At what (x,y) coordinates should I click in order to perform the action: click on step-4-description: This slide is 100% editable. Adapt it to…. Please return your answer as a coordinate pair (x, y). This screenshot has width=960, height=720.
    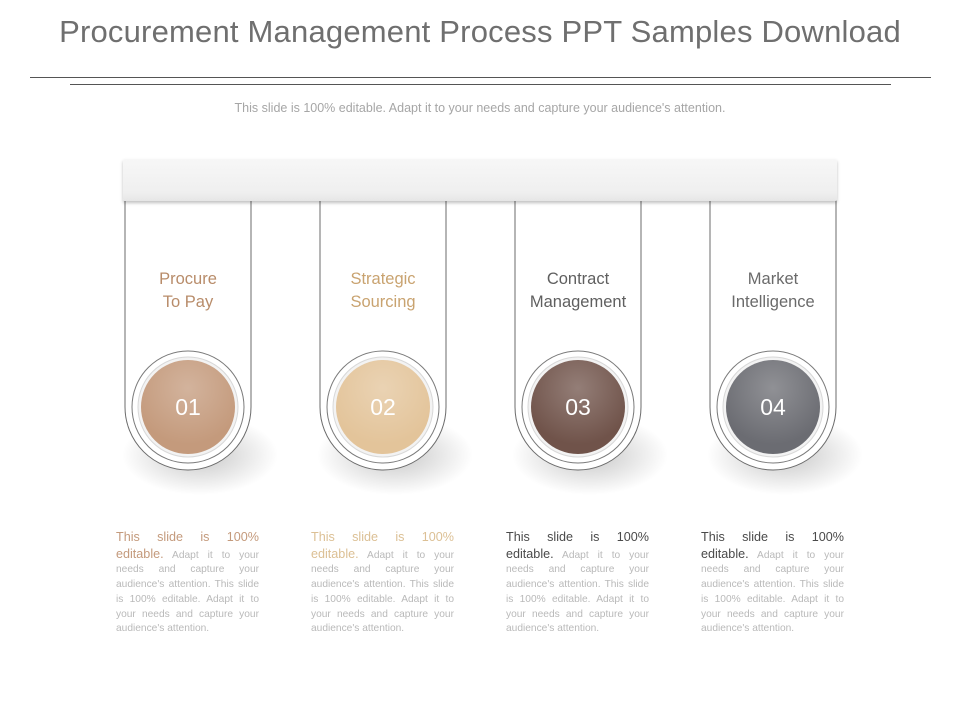
    Looking at the image, I should click on (772, 583).